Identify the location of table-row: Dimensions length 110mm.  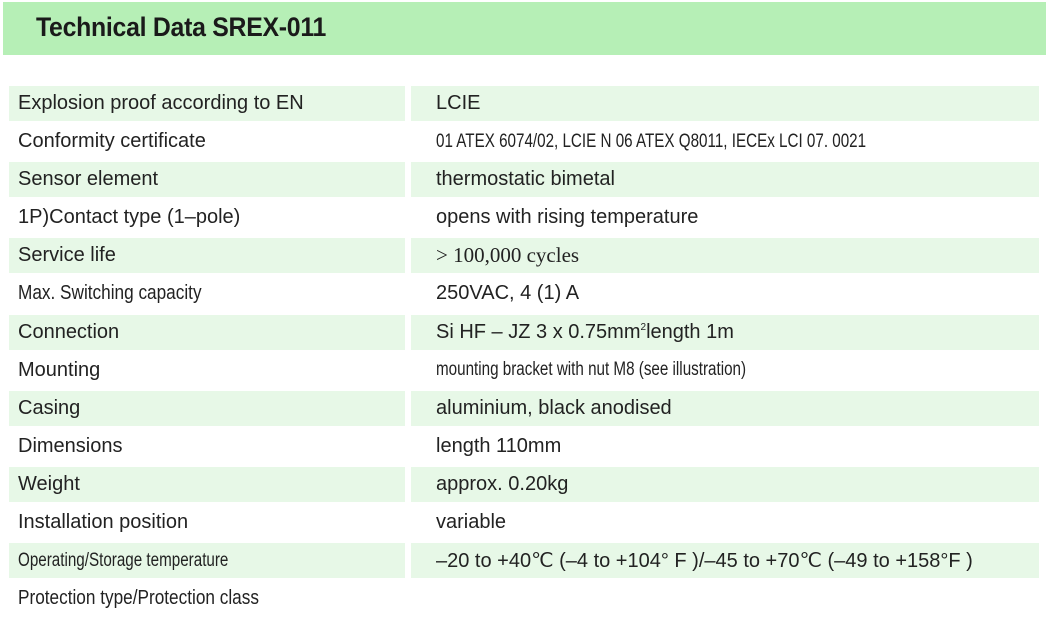
(524, 447).